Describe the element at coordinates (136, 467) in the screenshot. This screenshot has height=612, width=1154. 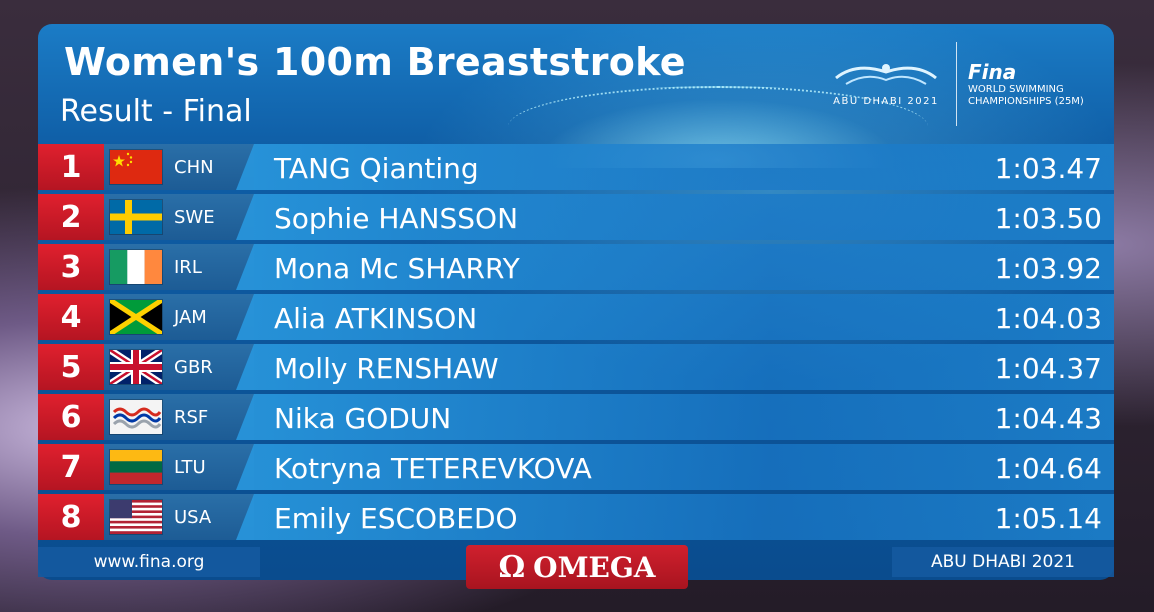
I see `flag-lithuania-icon` at that location.